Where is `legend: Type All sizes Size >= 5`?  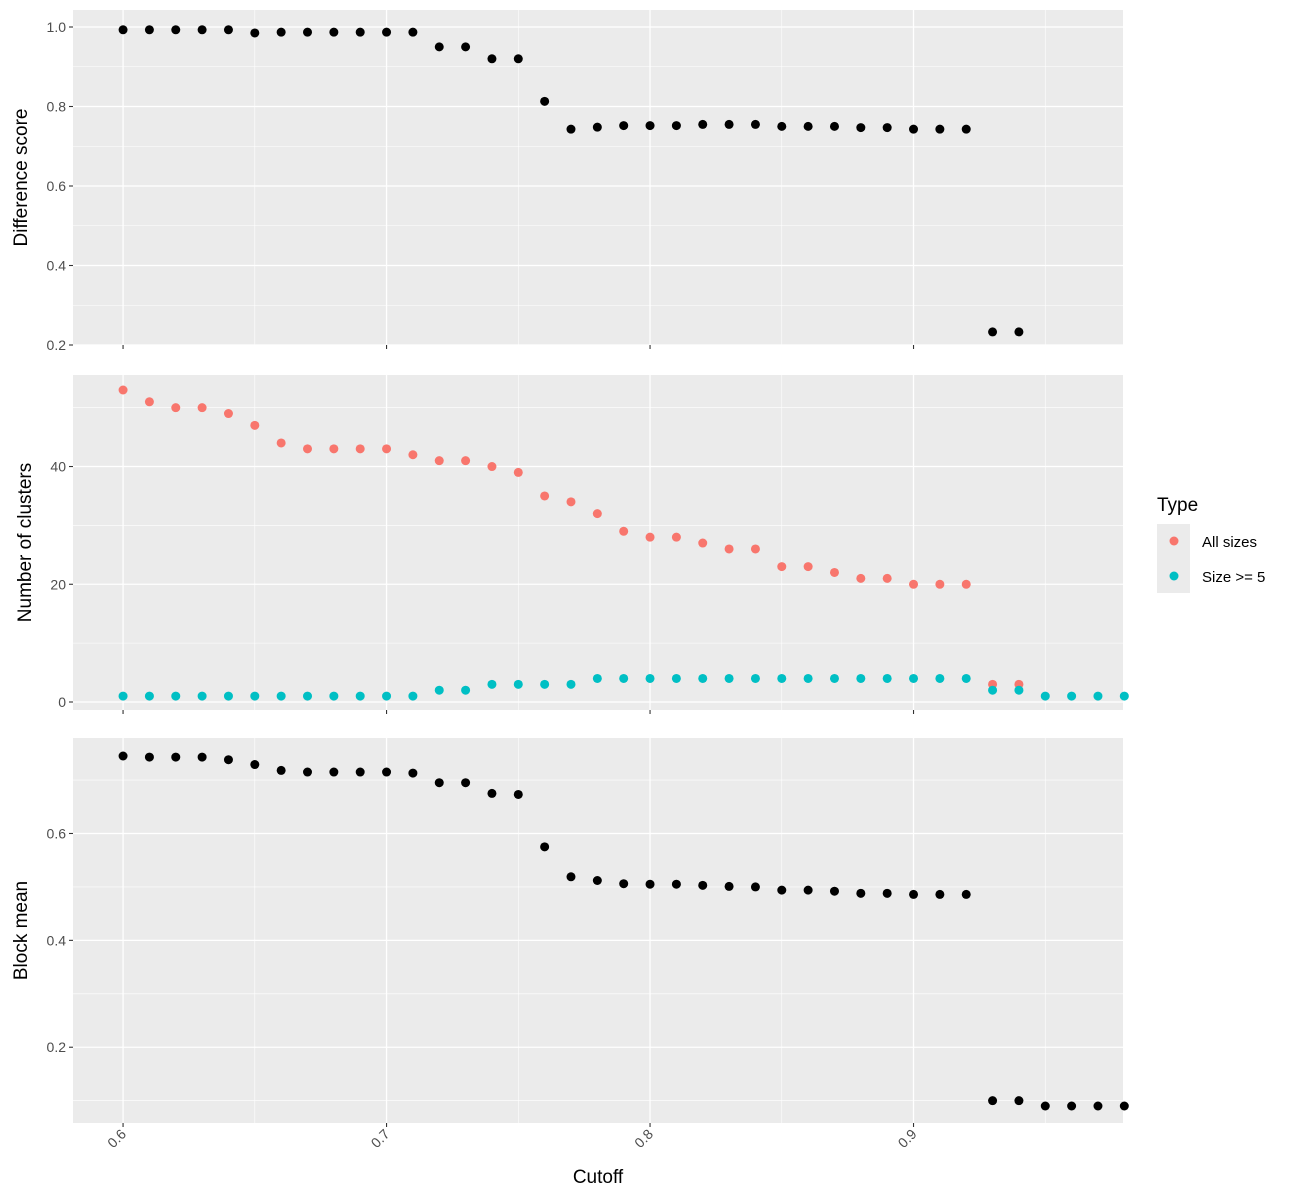 legend: Type All sizes Size >= 5 is located at coordinates (1211, 544).